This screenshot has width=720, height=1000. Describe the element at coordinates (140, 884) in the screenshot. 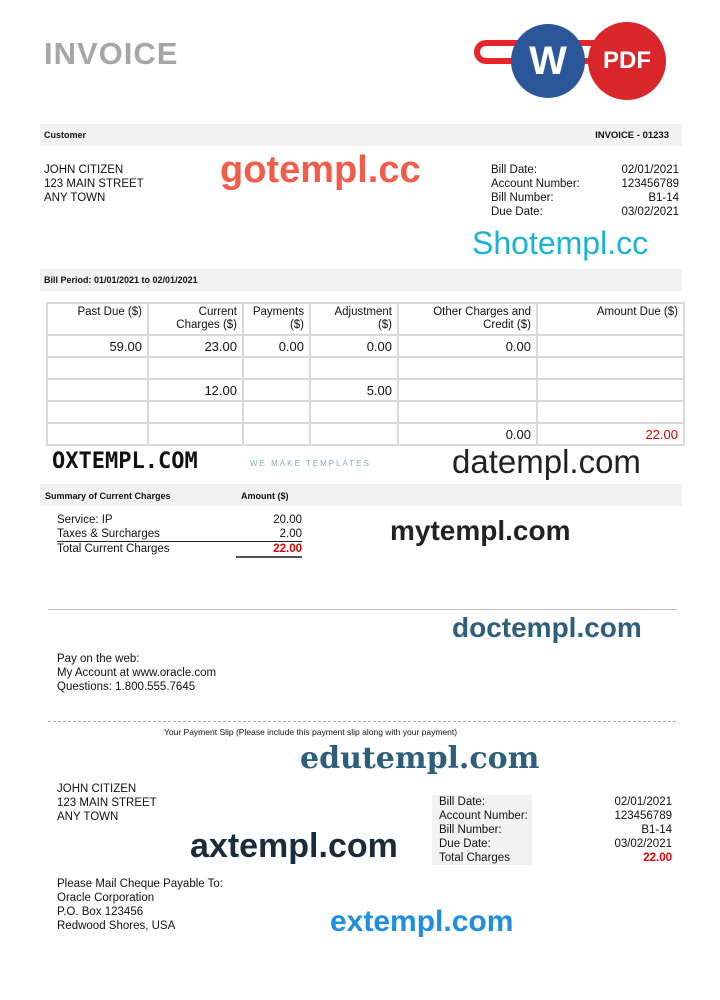

I see `mail-line: Please Mail Cheque Payable To:` at that location.